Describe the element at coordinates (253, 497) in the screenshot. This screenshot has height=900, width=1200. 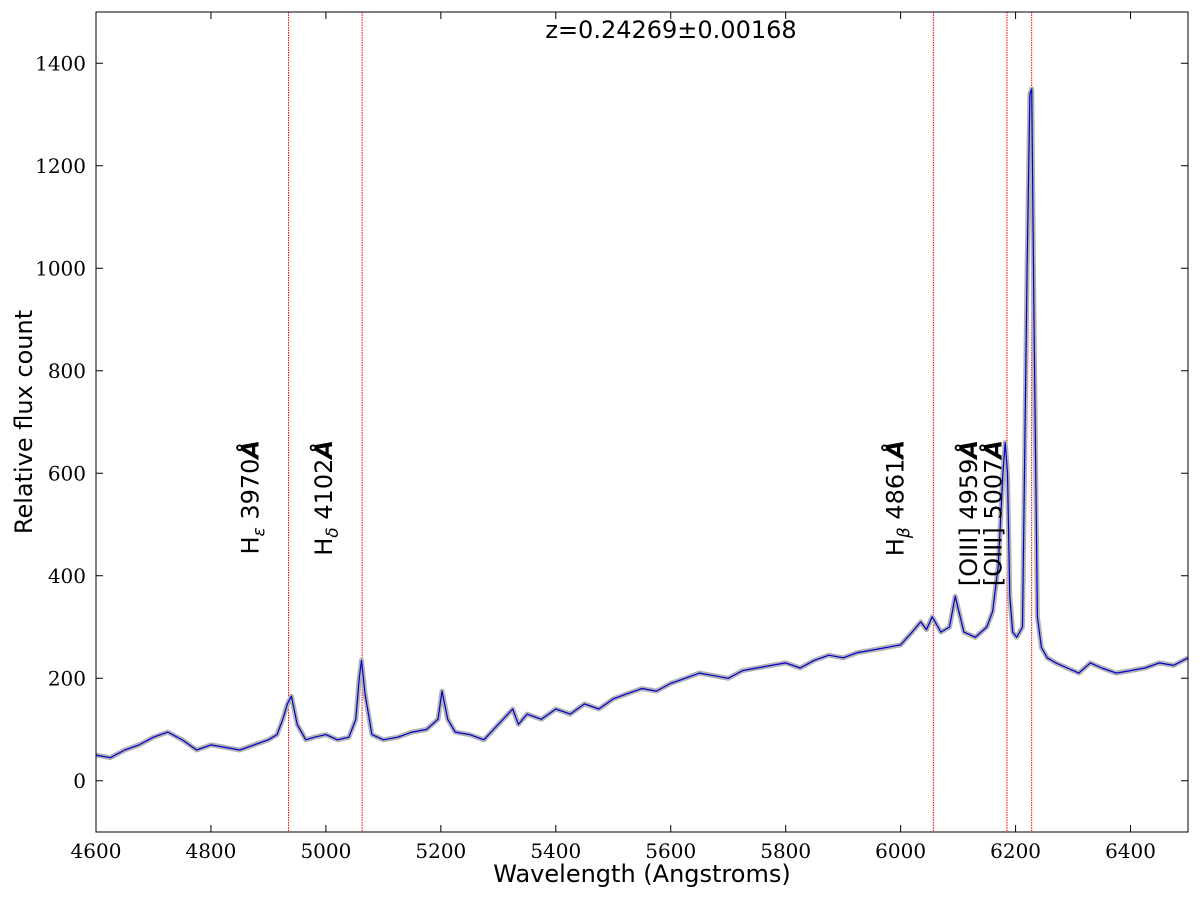
I see `emission-line-label-0: Hε 3970Å` at that location.